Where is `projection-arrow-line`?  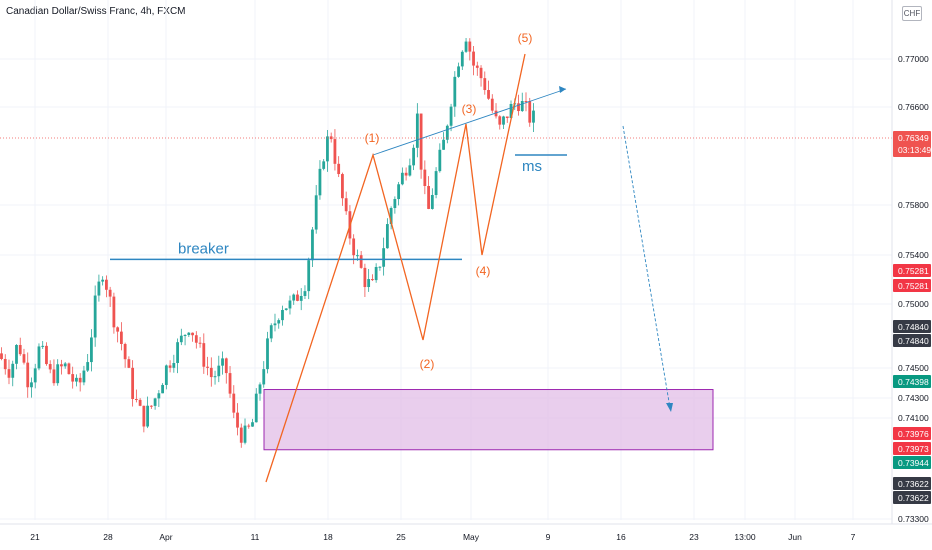
projection-arrow-line is located at coordinates (646, 267).